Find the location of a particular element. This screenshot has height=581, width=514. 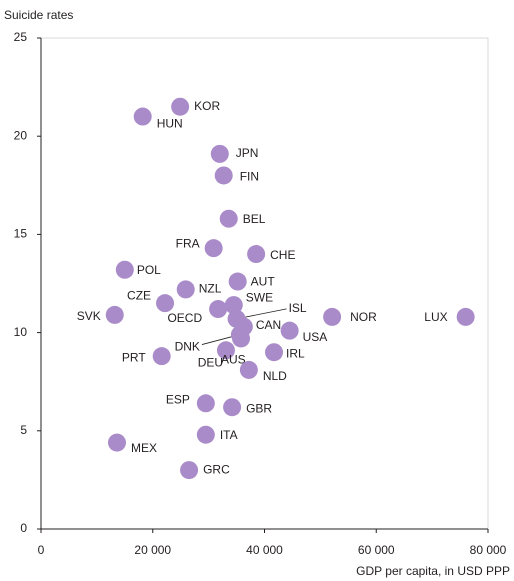

y-tick-label: 5 is located at coordinates (23, 430).